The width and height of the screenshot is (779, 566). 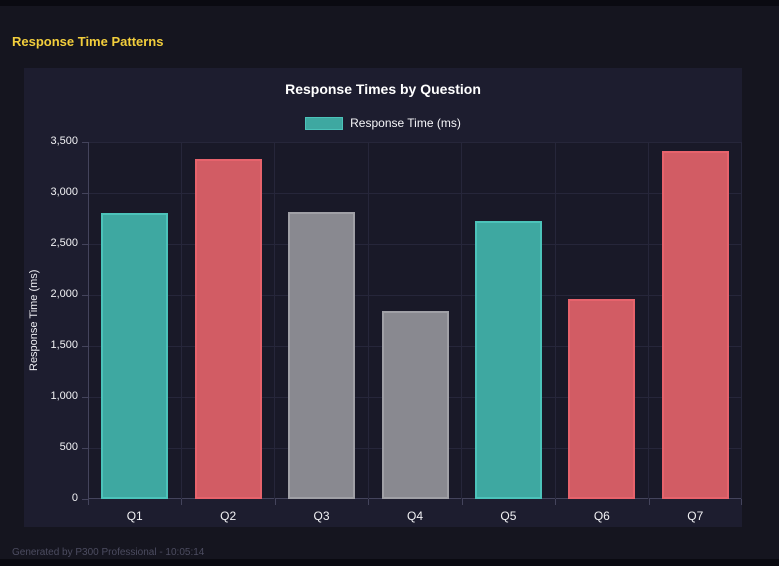 What do you see at coordinates (74, 498) in the screenshot?
I see `y-tick-label: 0` at bounding box center [74, 498].